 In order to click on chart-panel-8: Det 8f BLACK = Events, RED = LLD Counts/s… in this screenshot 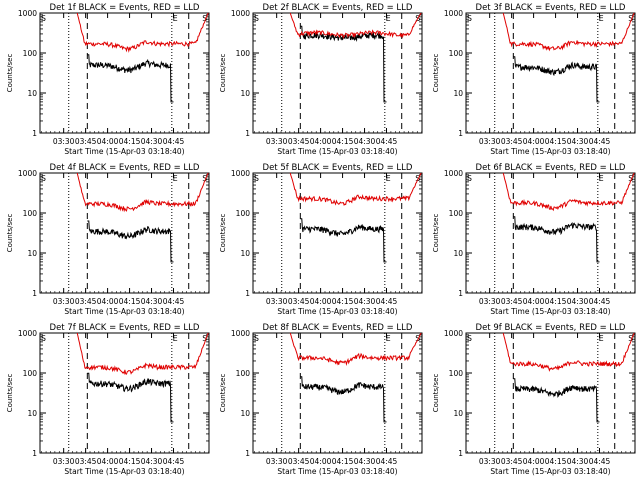, I will do `click(321, 399)`.